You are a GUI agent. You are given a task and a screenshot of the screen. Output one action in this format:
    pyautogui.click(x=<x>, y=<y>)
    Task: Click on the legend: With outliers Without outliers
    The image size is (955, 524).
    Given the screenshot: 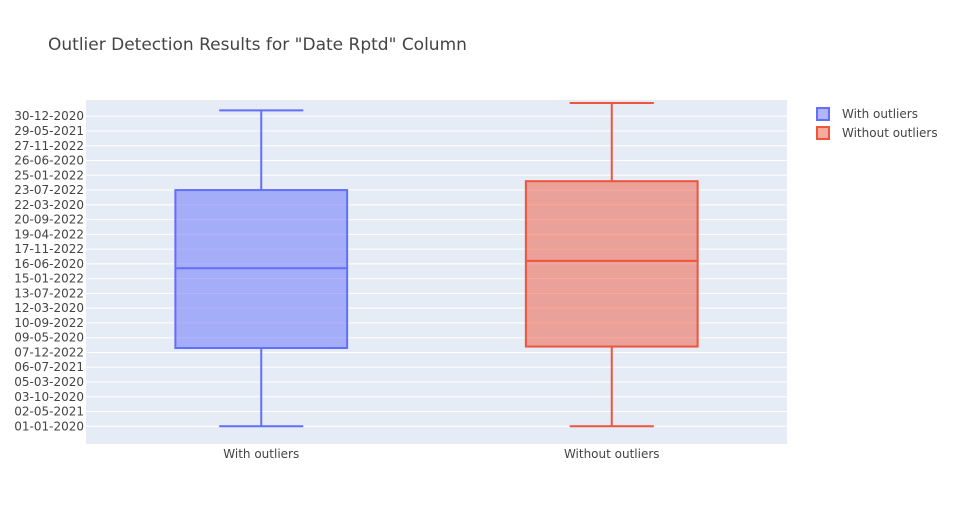 What is the action you would take?
    pyautogui.click(x=877, y=123)
    